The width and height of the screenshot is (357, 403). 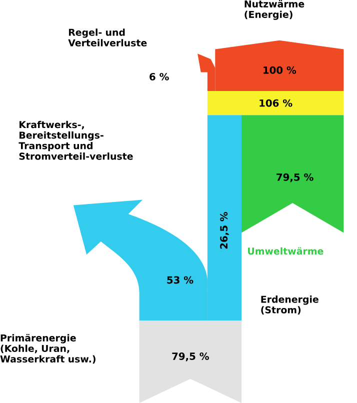 I want to click on text: Erdenergie (Strom), so click(x=289, y=305).